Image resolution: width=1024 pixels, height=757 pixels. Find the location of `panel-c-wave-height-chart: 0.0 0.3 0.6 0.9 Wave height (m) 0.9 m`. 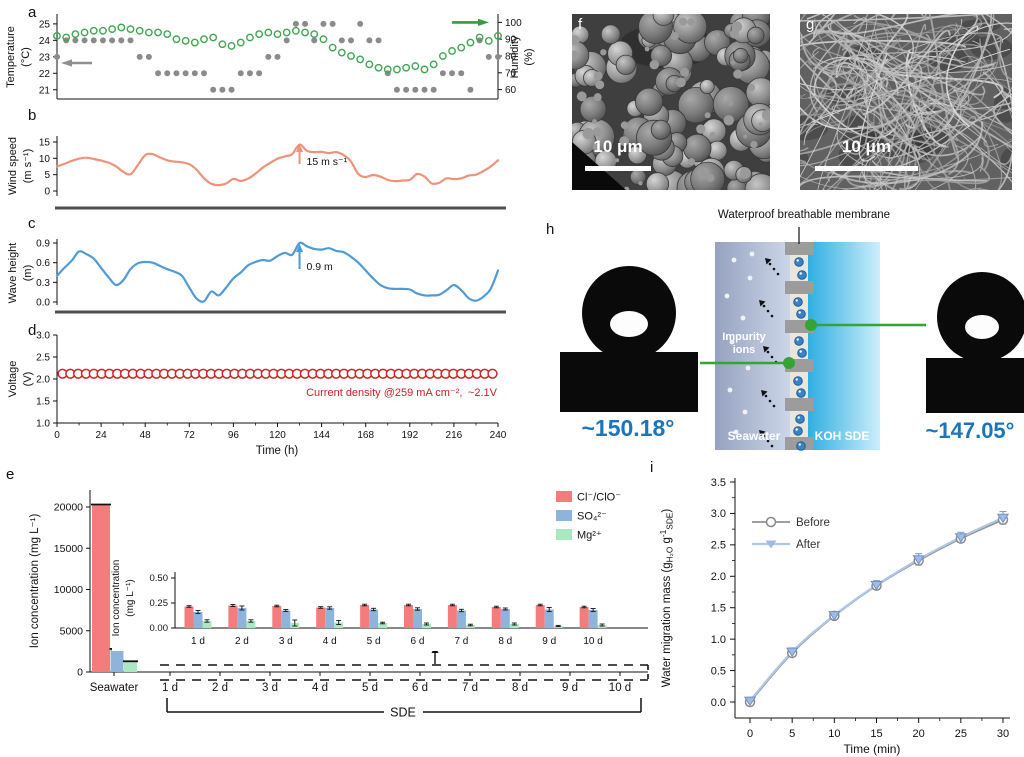

panel-c-wave-height-chart: 0.0 0.3 0.6 0.9 Wave height (m) 0.9 m is located at coordinates (256, 276).